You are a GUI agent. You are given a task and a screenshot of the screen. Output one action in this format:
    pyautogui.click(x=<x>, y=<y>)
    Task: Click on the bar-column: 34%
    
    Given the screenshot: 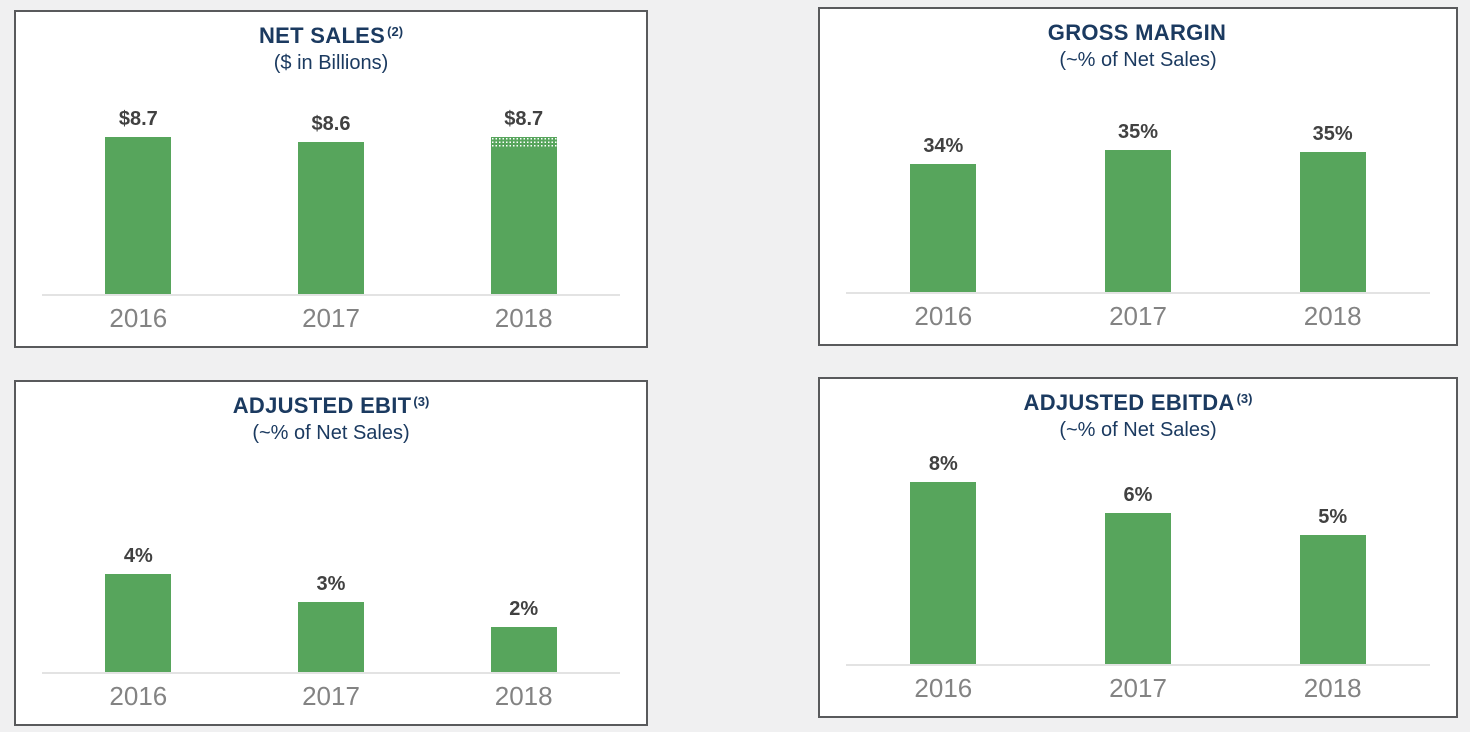 What is the action you would take?
    pyautogui.click(x=943, y=213)
    